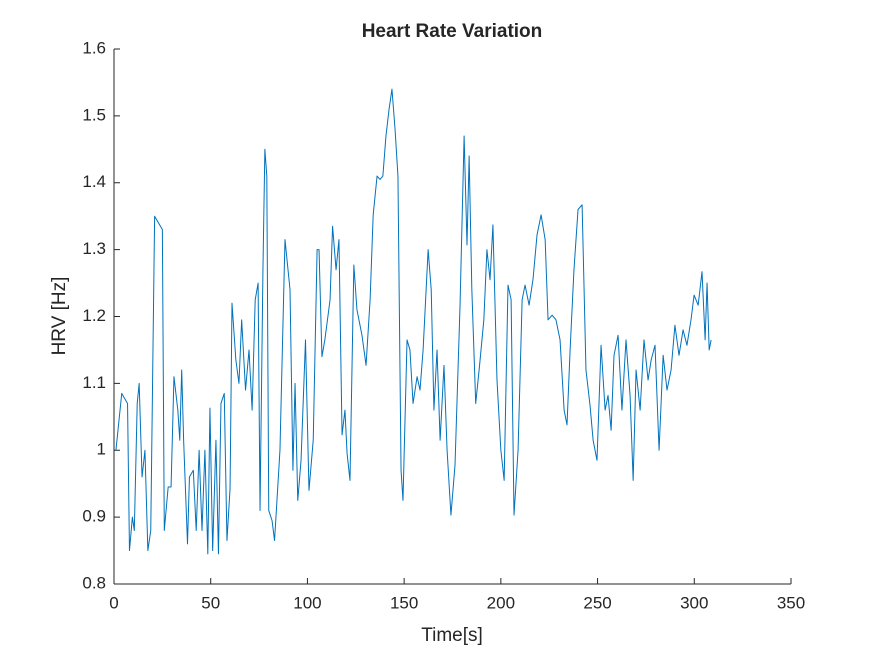 This screenshot has height=656, width=875. I want to click on x-tick-label: 350, so click(791, 602).